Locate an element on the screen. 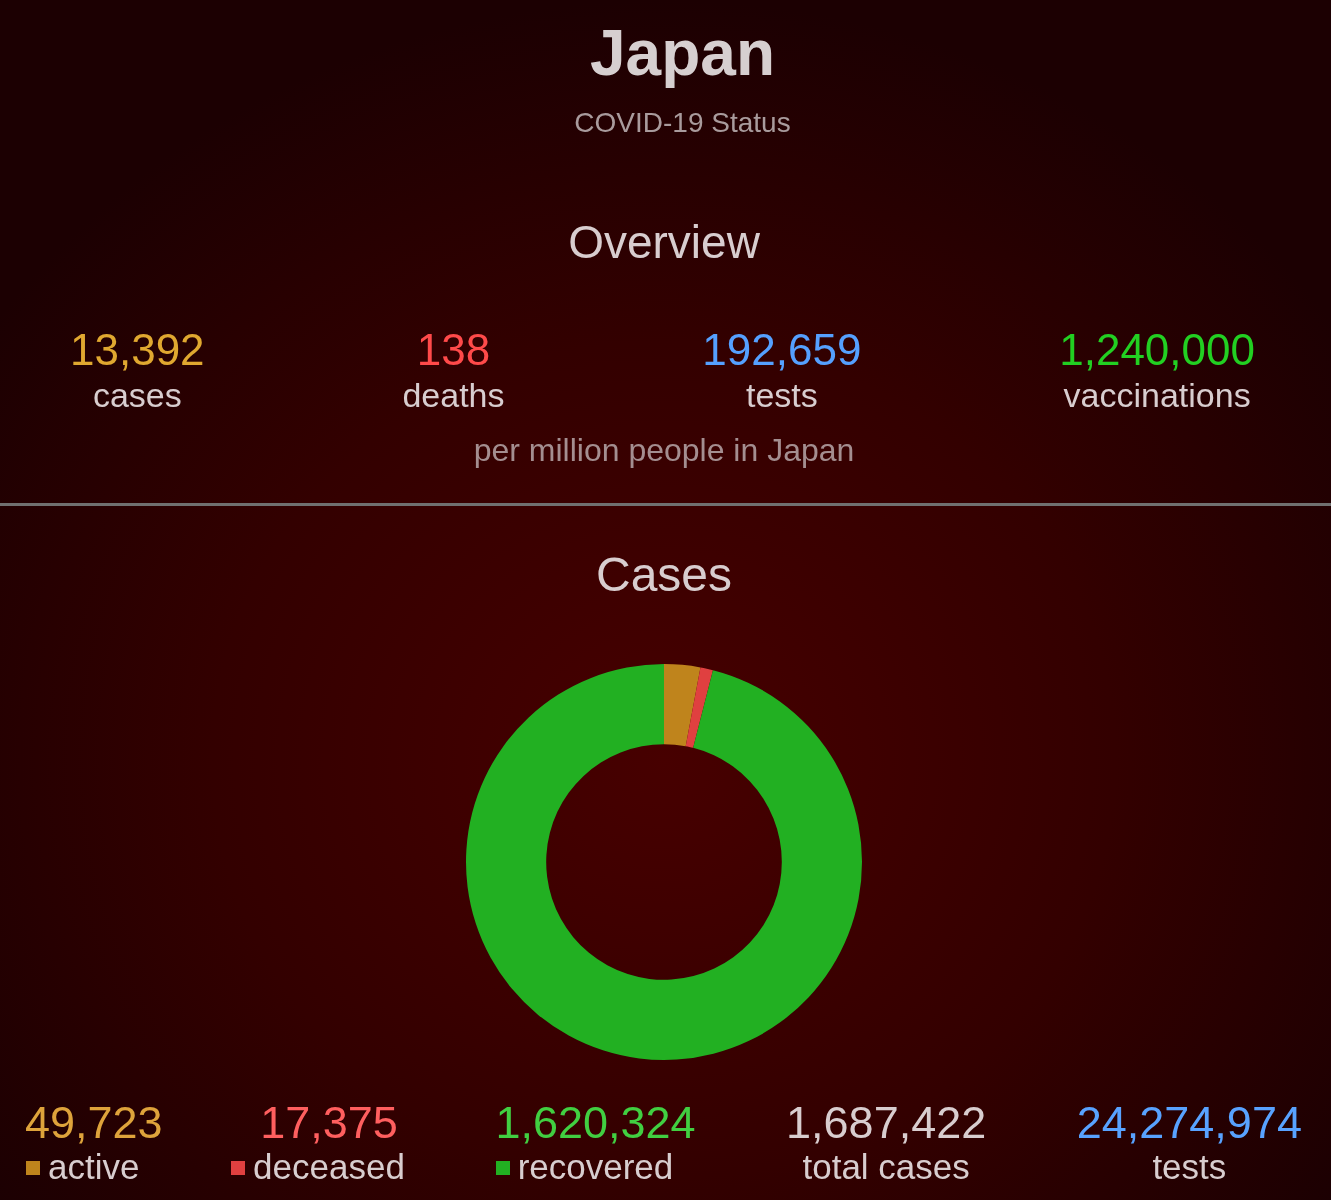 This screenshot has width=1331, height=1200. data-label: 13,392 is located at coordinates (137, 349).